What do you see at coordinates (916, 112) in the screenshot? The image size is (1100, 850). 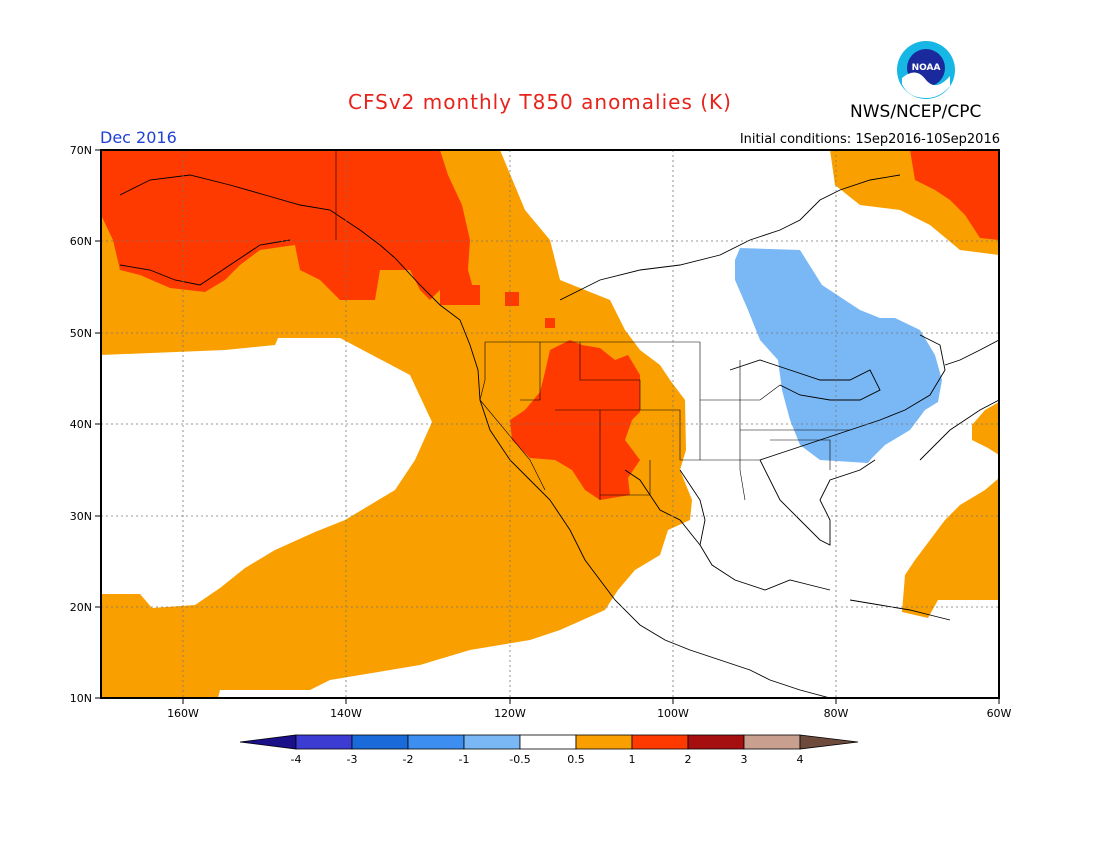 I see `org-label: NWS/NCEP/CPC` at bounding box center [916, 112].